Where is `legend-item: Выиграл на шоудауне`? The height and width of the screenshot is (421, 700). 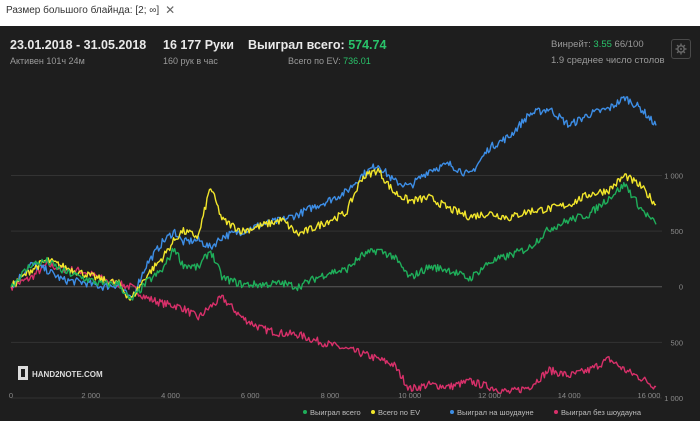 legend-item: Выиграл на шоудауне is located at coordinates (492, 412).